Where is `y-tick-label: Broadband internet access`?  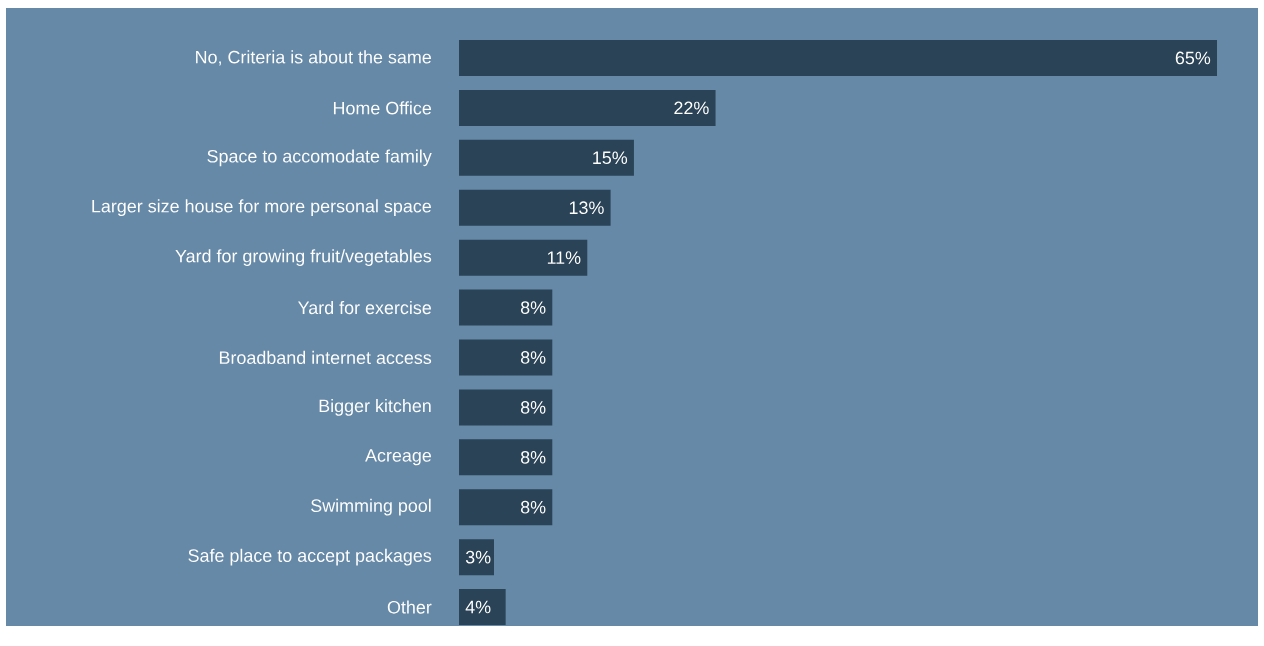
y-tick-label: Broadband internet access is located at coordinates (325, 357).